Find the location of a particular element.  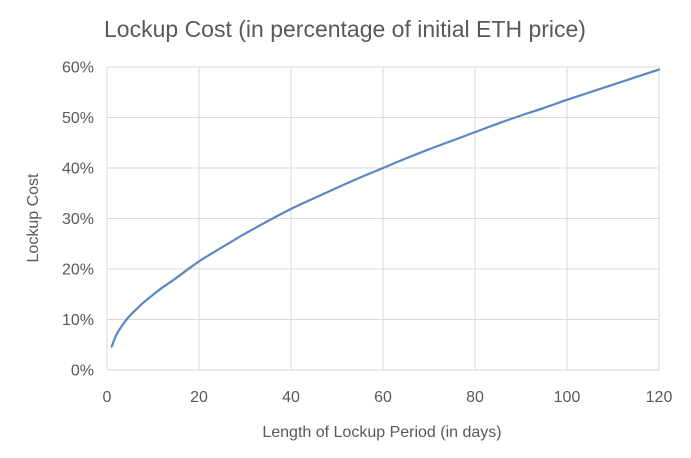

x-tick-label: 100 is located at coordinates (567, 397).